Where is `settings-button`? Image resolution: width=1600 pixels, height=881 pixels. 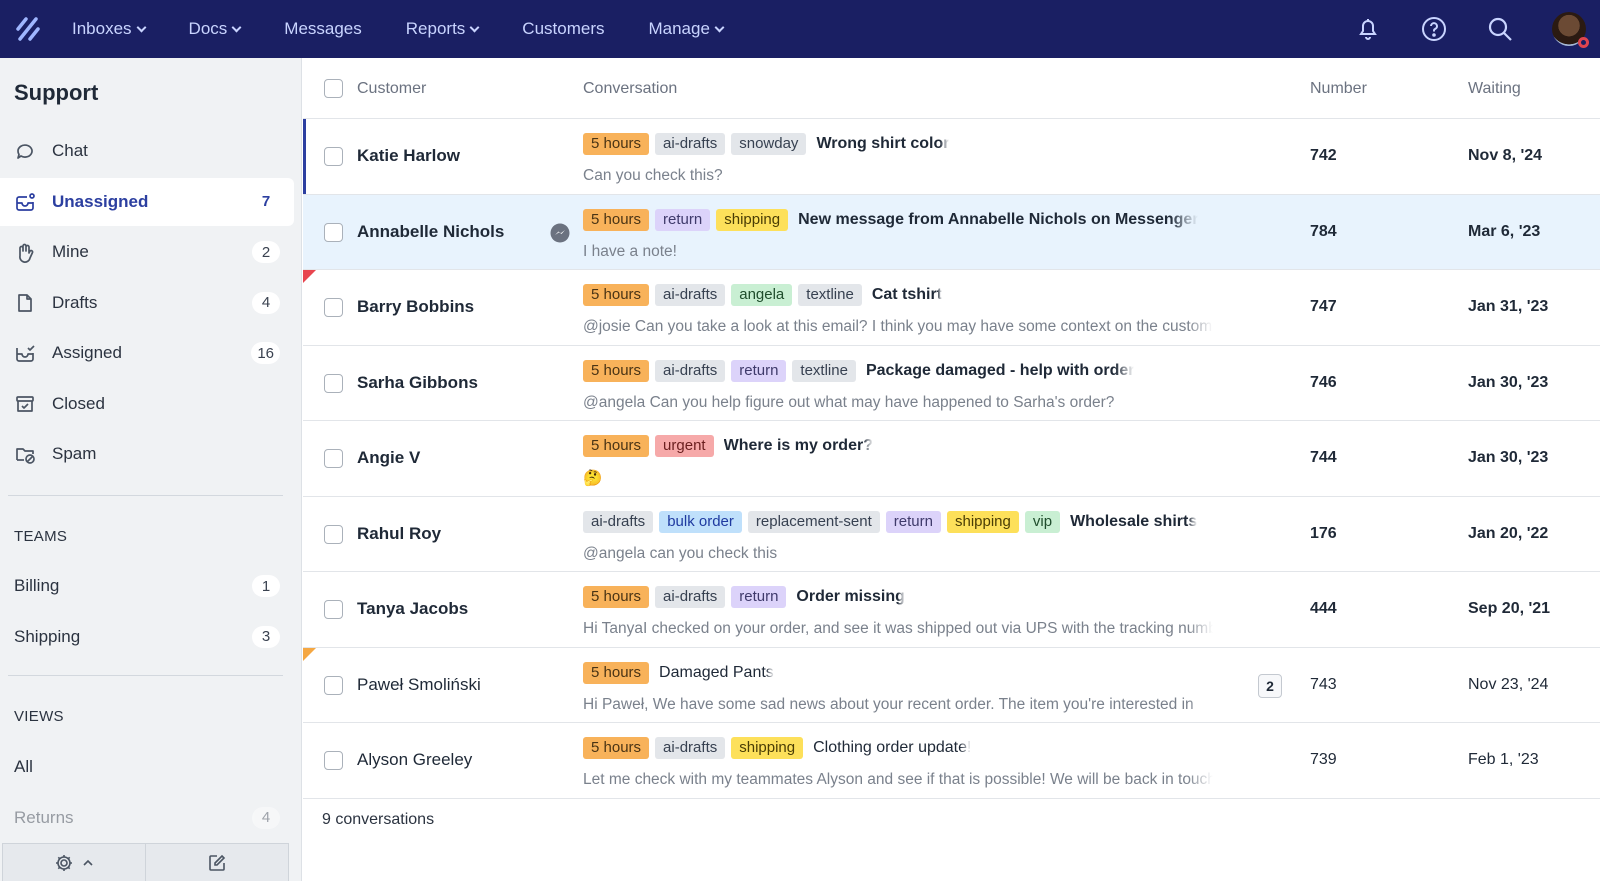 settings-button is located at coordinates (74, 862).